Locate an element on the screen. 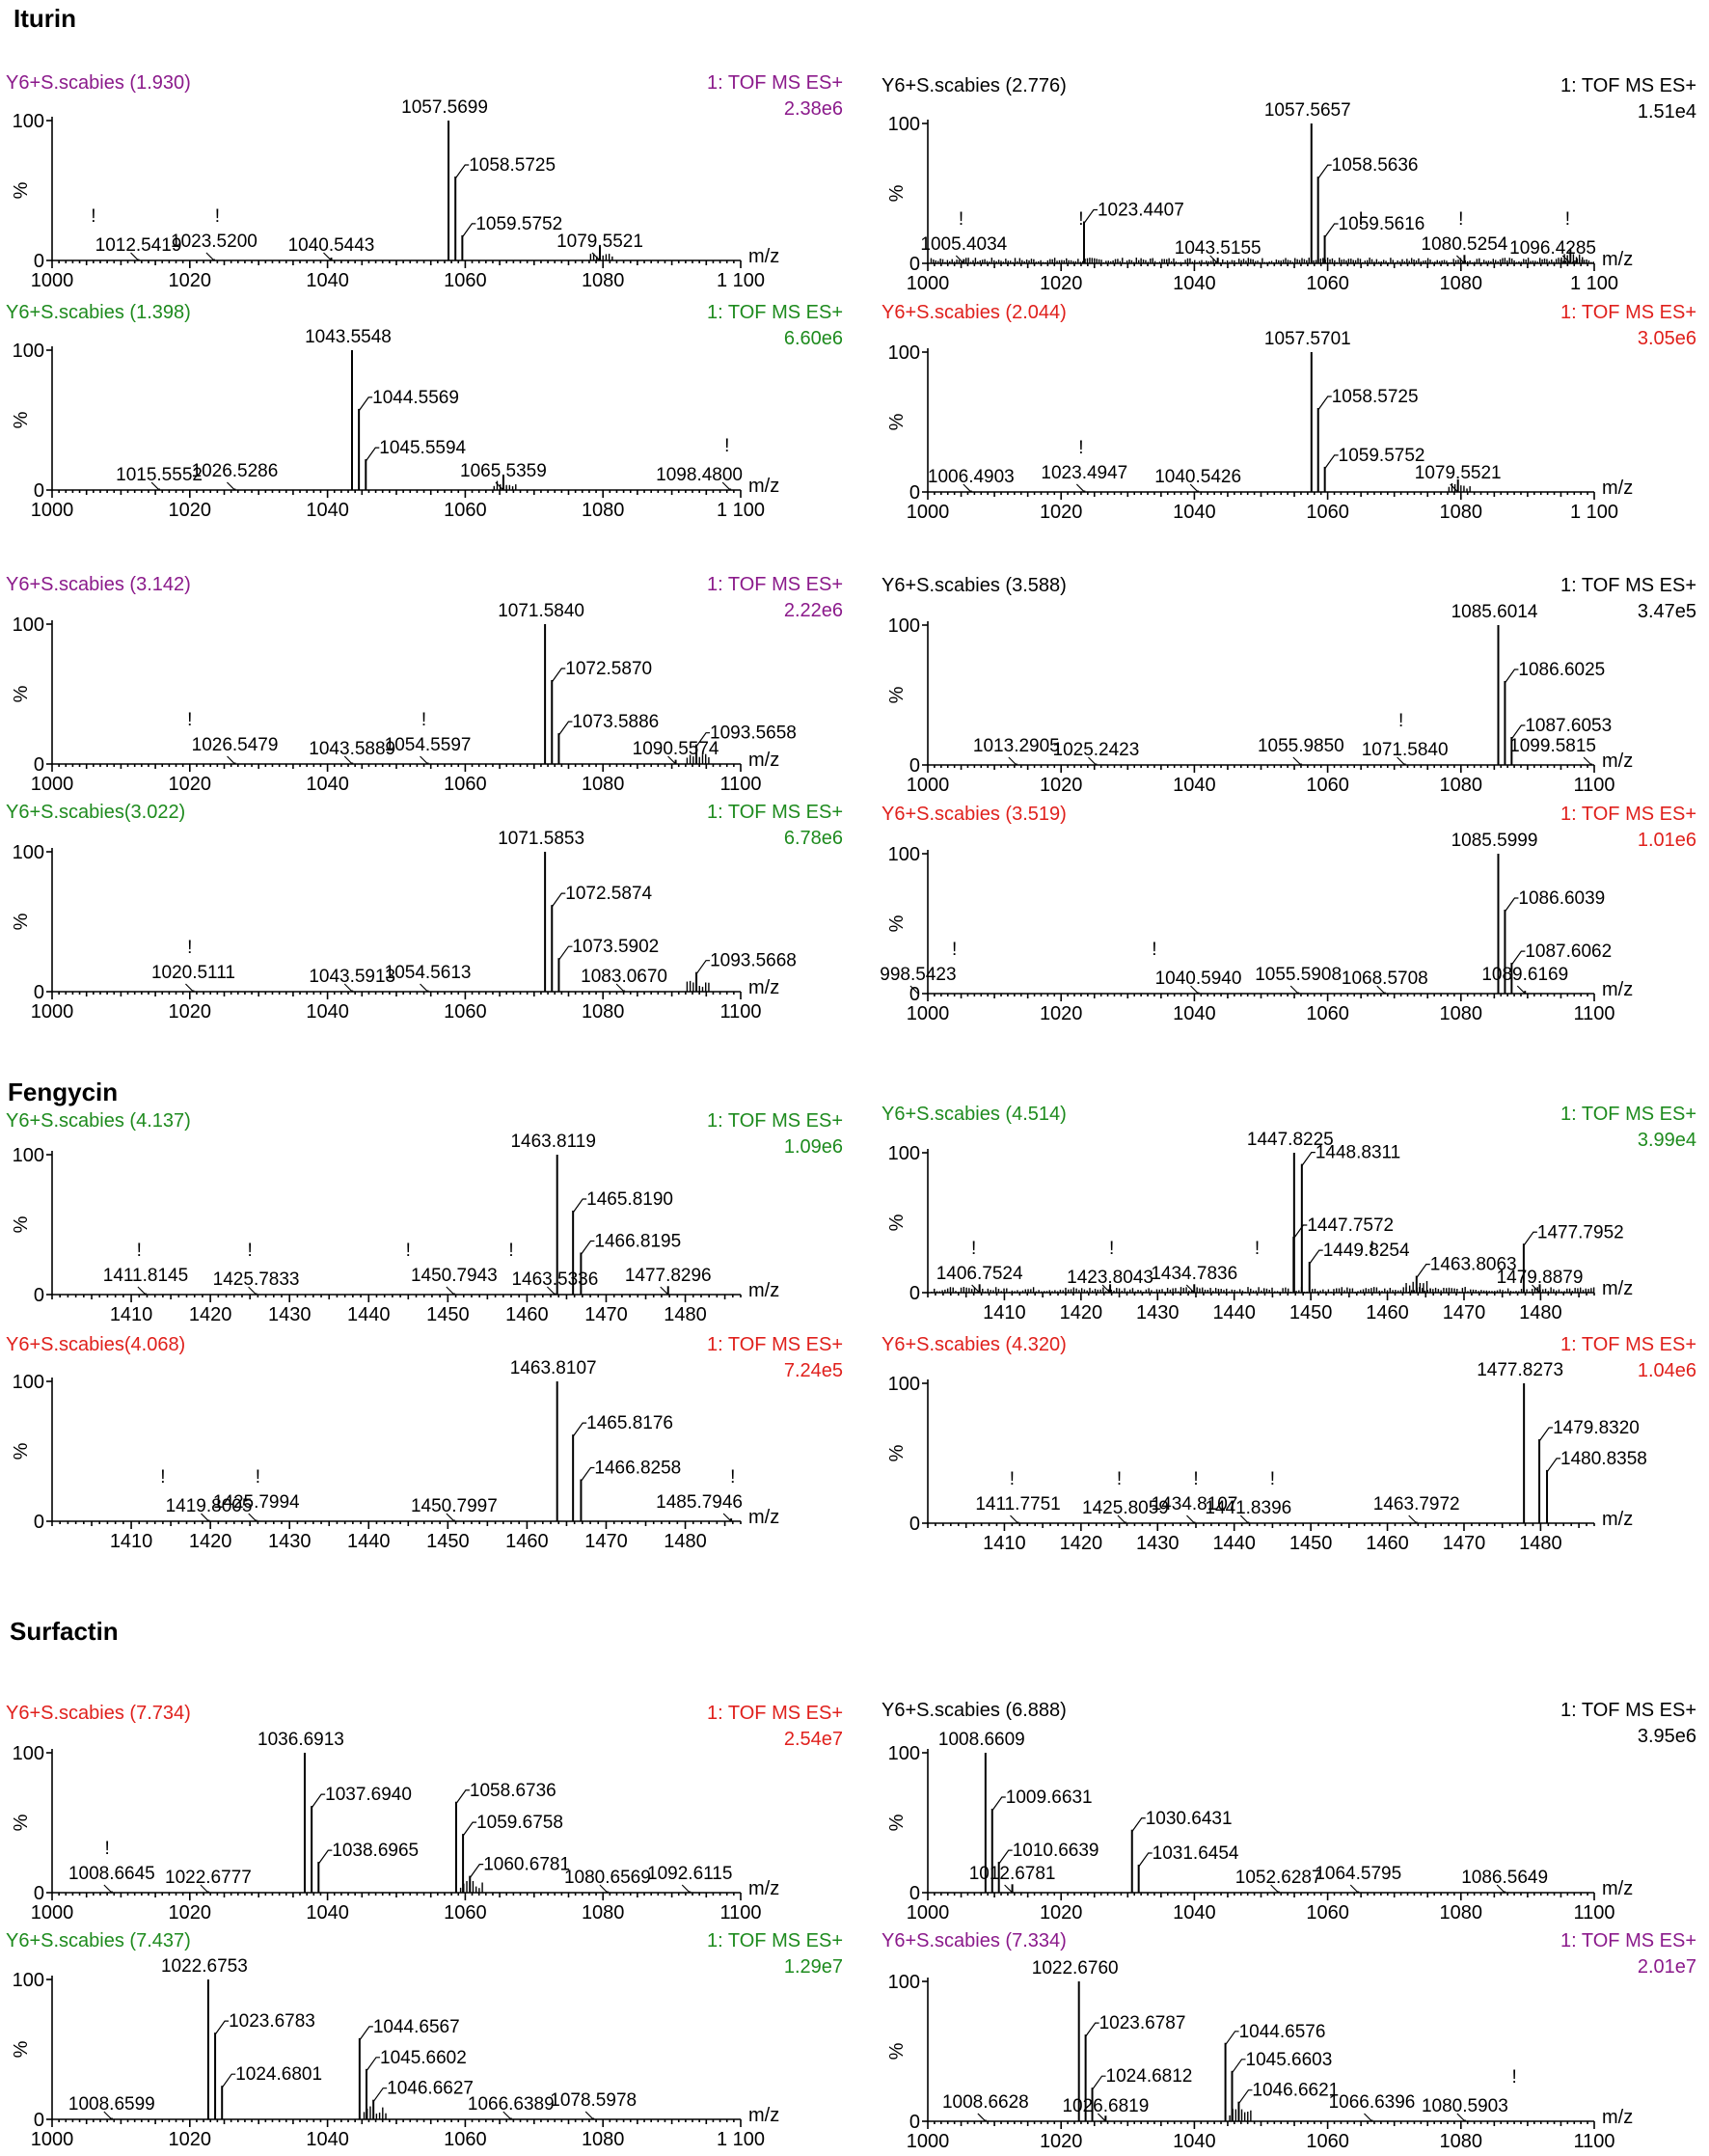 The width and height of the screenshot is (1709, 2156). peak-label: 1052.6287 is located at coordinates (1278, 1878).